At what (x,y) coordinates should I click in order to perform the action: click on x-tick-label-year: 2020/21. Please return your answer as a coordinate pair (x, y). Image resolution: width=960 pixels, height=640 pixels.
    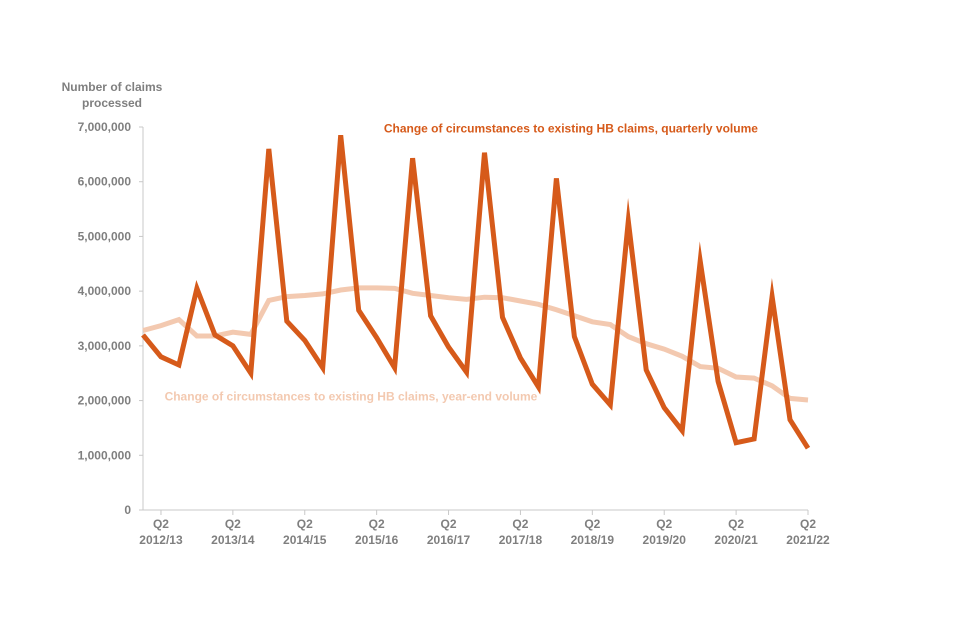
    Looking at the image, I should click on (736, 540).